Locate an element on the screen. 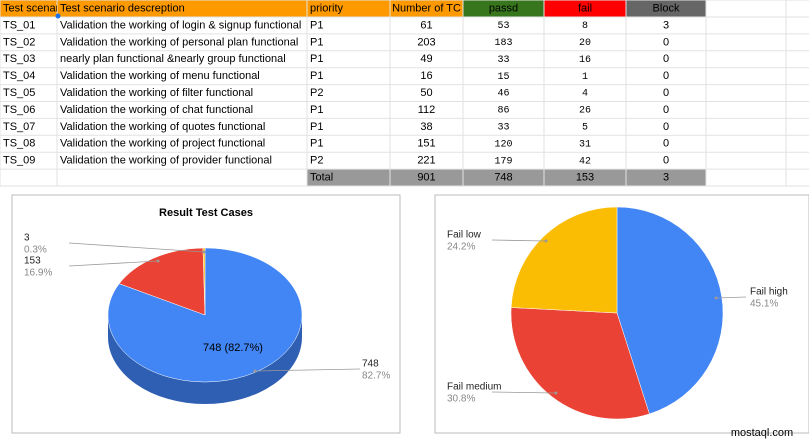 The image size is (809, 441). cell-text: 1 is located at coordinates (585, 77).